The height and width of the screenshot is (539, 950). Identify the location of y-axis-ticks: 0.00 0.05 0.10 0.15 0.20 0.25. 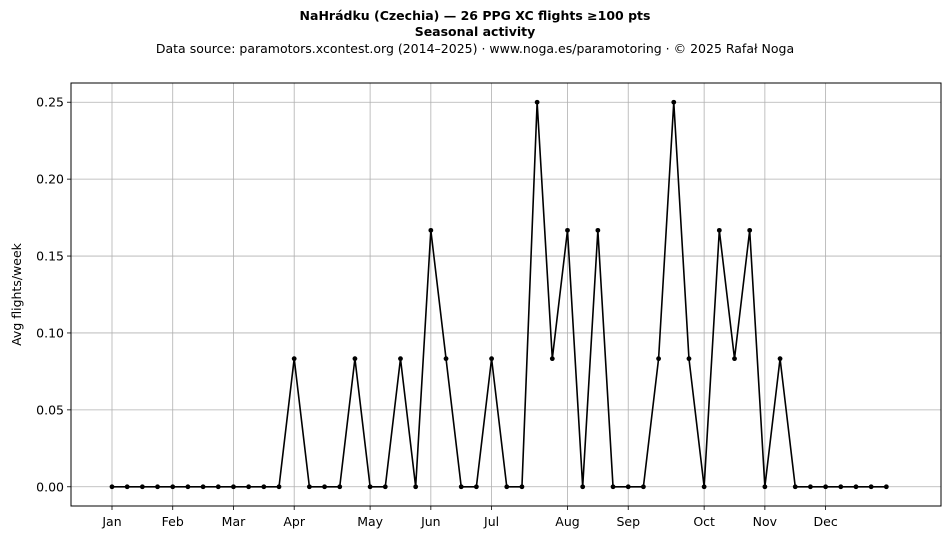
(53, 294).